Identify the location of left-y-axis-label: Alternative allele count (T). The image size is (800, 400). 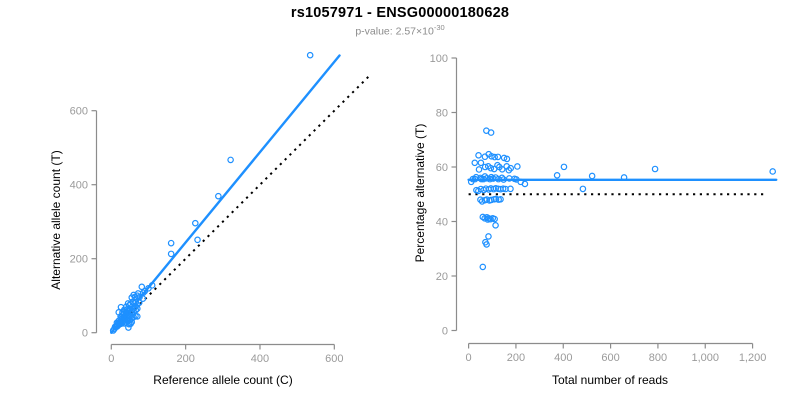
(56, 220).